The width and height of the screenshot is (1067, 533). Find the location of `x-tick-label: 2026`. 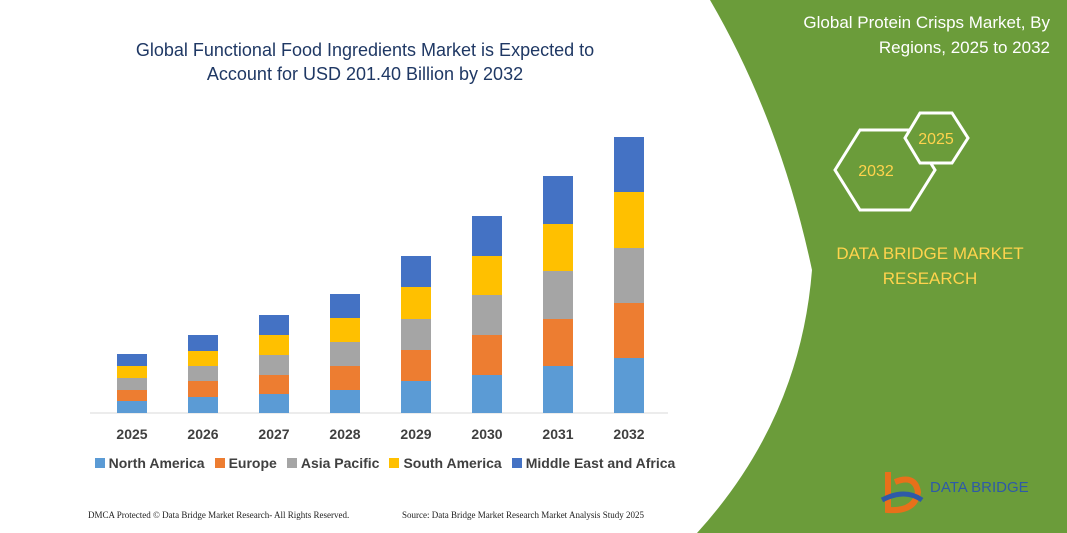

x-tick-label: 2026 is located at coordinates (202, 434).